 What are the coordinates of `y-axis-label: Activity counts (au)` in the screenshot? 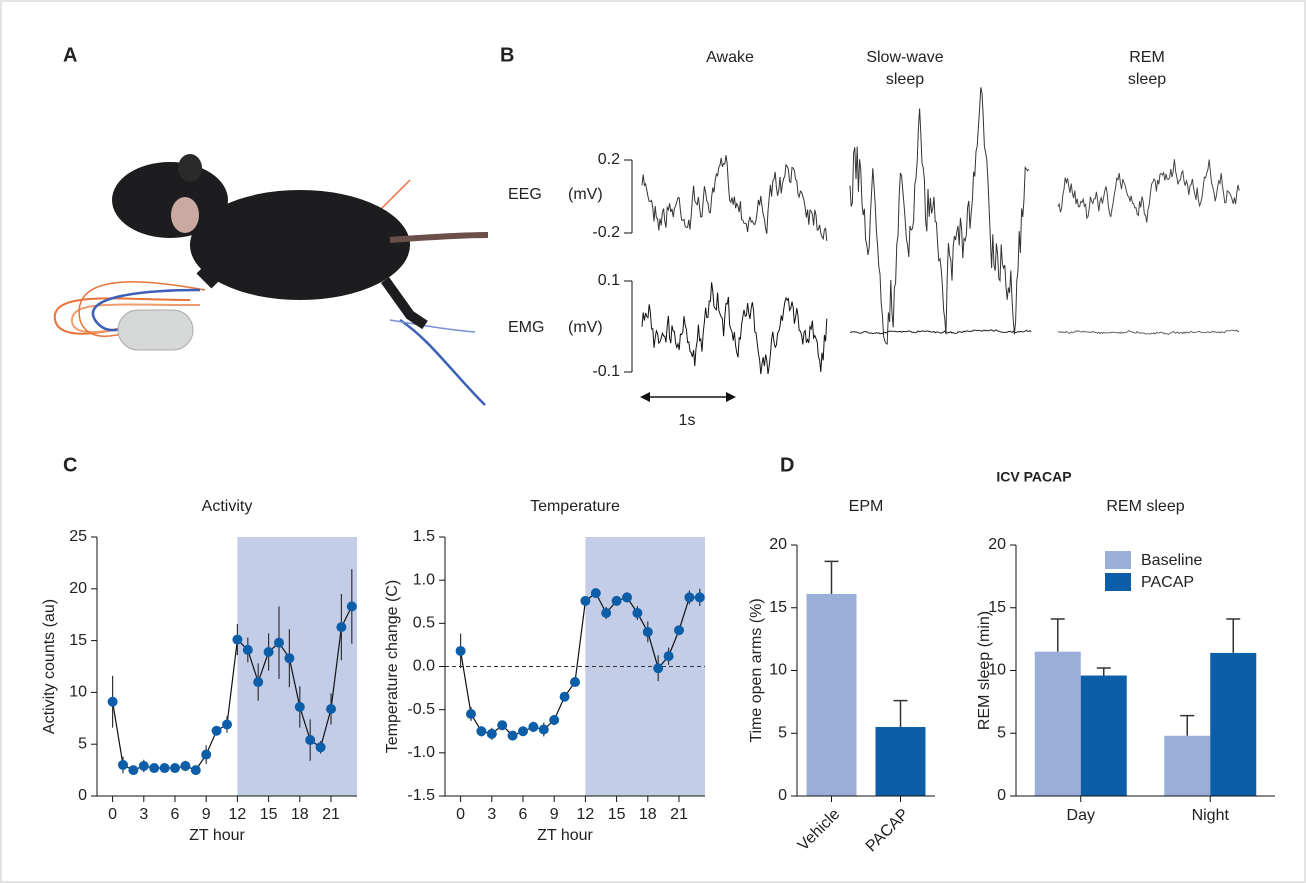 It's located at (49, 666).